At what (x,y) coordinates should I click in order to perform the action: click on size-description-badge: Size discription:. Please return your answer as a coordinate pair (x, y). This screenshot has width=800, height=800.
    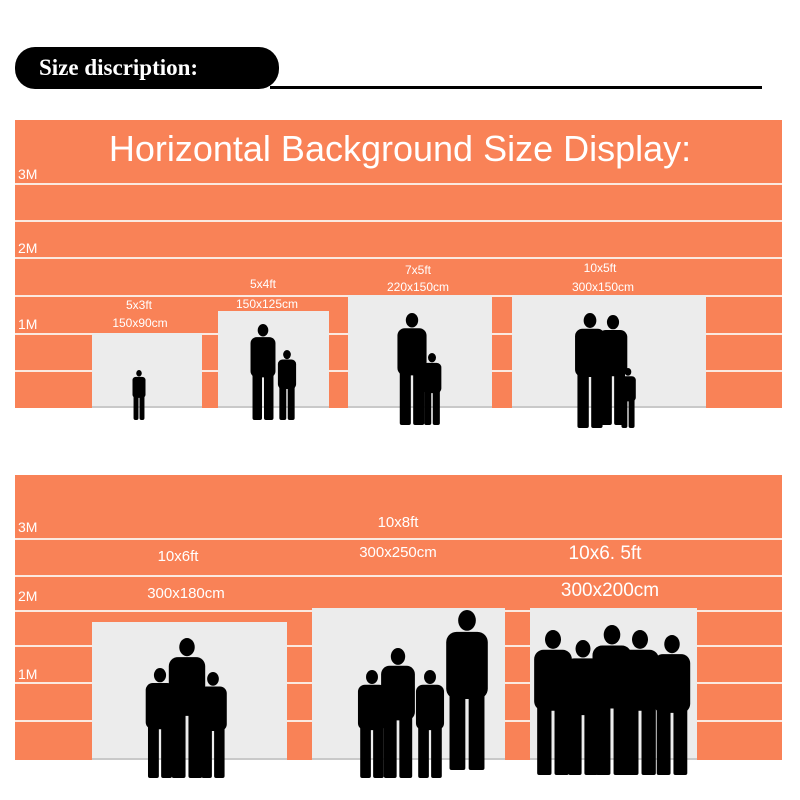
    Looking at the image, I should click on (147, 68).